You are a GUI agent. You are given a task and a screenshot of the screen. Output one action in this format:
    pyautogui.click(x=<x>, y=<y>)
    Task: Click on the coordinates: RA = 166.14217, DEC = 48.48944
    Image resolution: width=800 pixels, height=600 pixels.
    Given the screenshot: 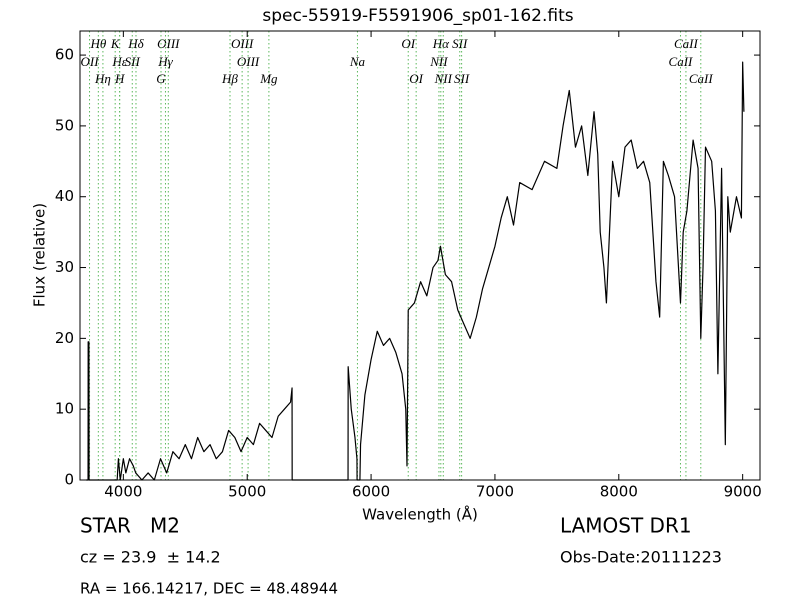 What is the action you would take?
    pyautogui.click(x=209, y=589)
    